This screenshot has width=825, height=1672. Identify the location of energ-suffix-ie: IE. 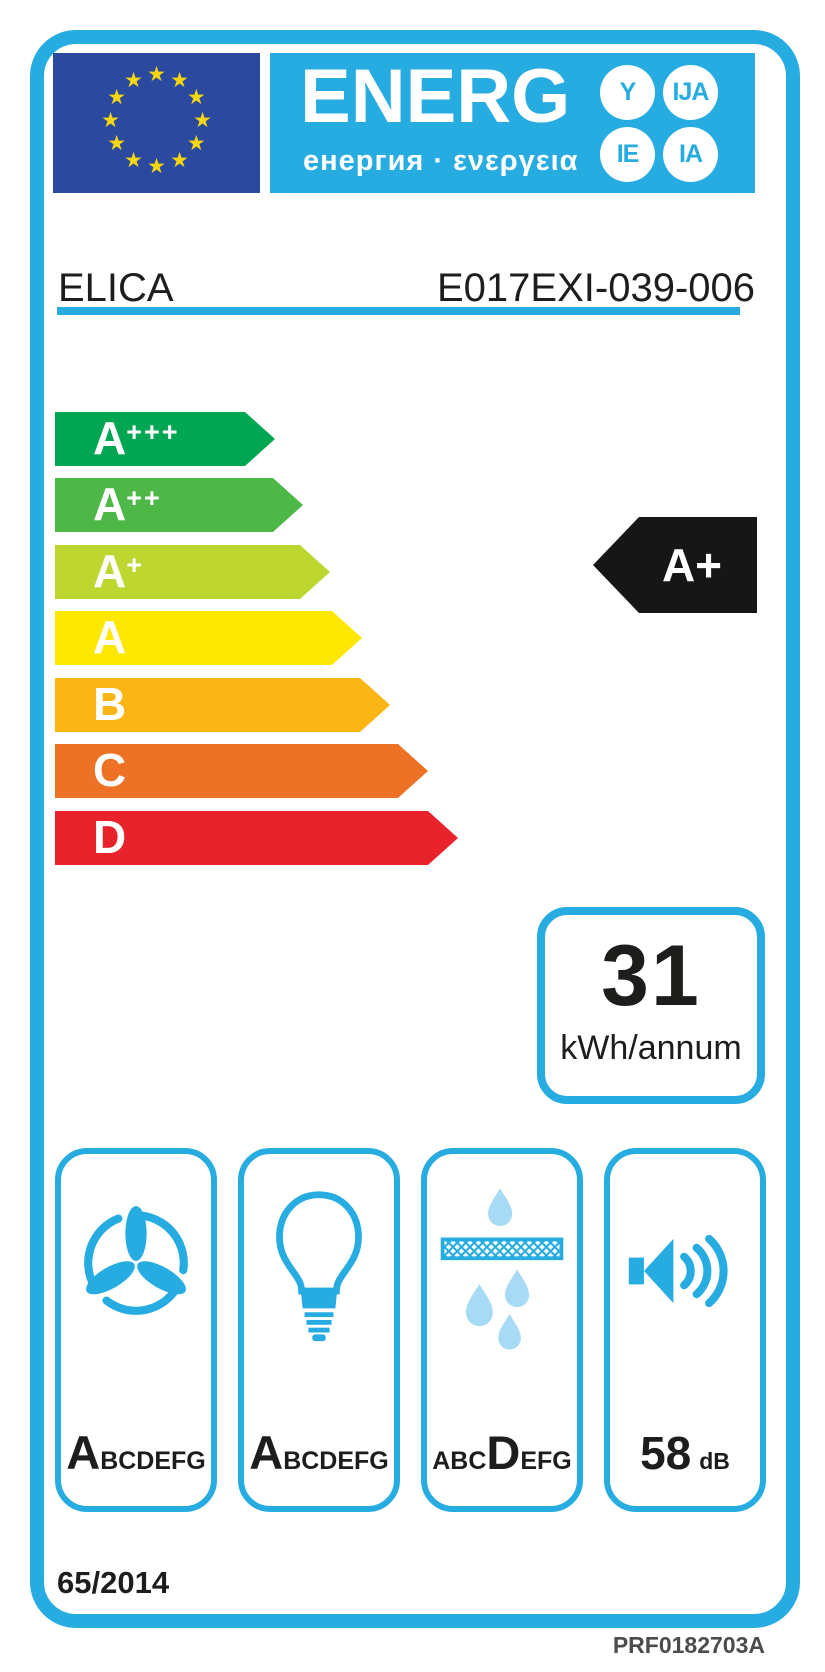
(627, 154).